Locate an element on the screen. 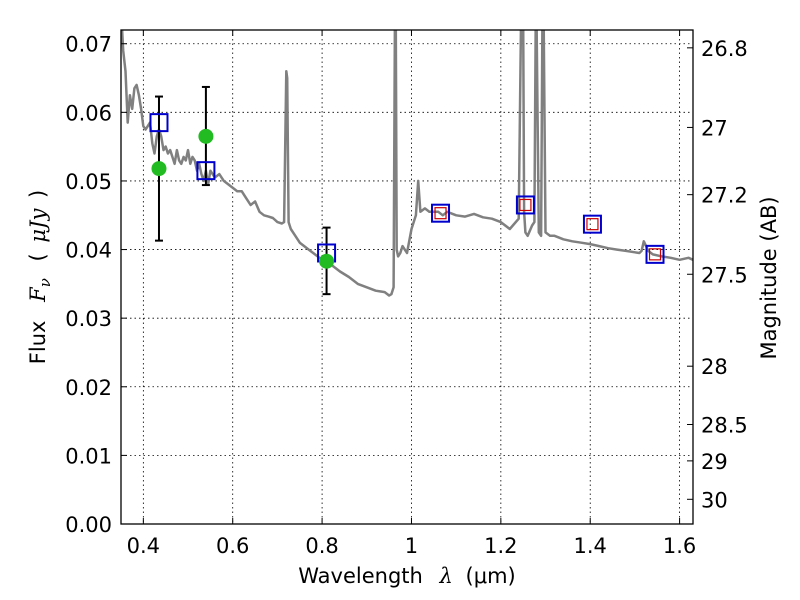 This screenshot has height=600, width=800. y2-axis-label: Magnitude (AB) is located at coordinates (769, 277).